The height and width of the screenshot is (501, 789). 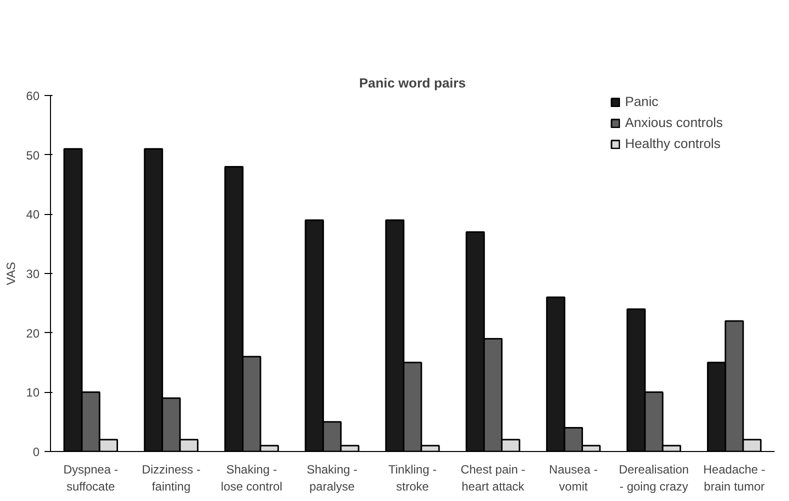 What do you see at coordinates (653, 478) in the screenshot?
I see `x-tick-label: Derealisation - going crazy` at bounding box center [653, 478].